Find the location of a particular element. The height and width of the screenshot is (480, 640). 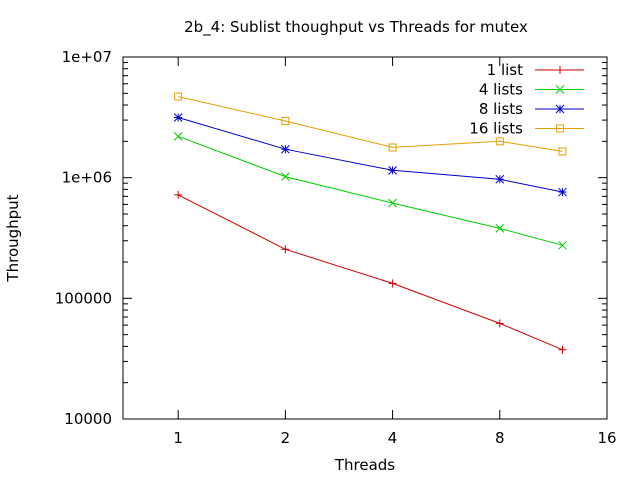

y-tick-label: 1e+06 is located at coordinates (87, 178).